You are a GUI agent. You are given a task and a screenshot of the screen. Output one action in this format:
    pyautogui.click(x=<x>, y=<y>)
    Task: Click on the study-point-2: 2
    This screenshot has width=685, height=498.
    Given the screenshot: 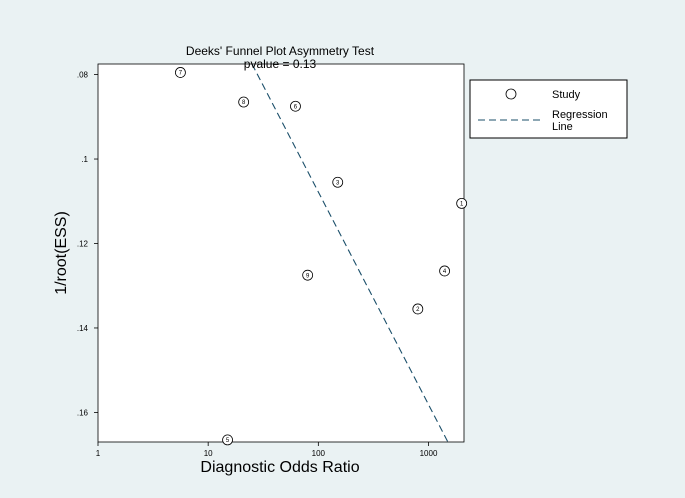 What is the action you would take?
    pyautogui.click(x=418, y=309)
    